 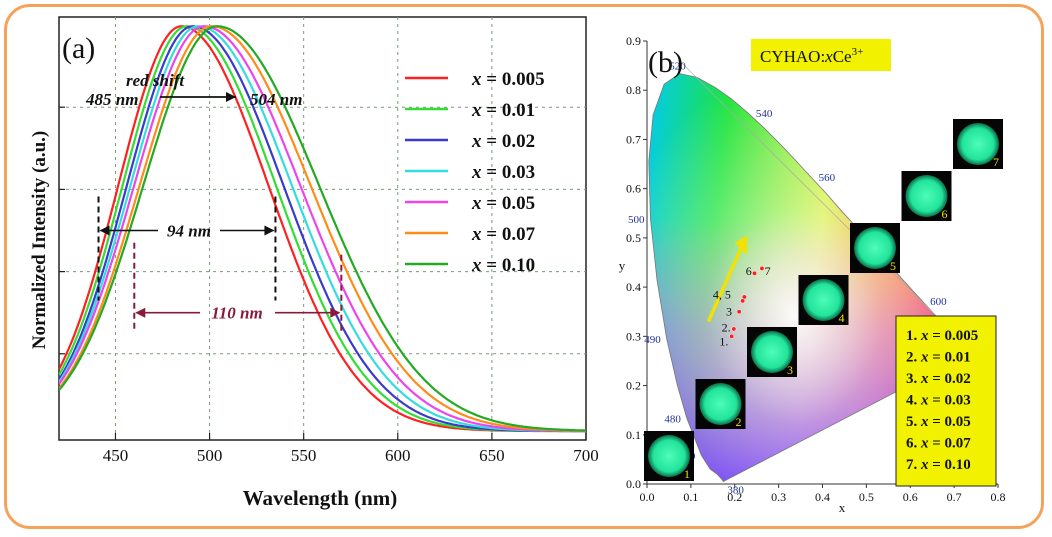 What do you see at coordinates (913, 422) in the screenshot?
I see `legend-num-b: 5.` at bounding box center [913, 422].